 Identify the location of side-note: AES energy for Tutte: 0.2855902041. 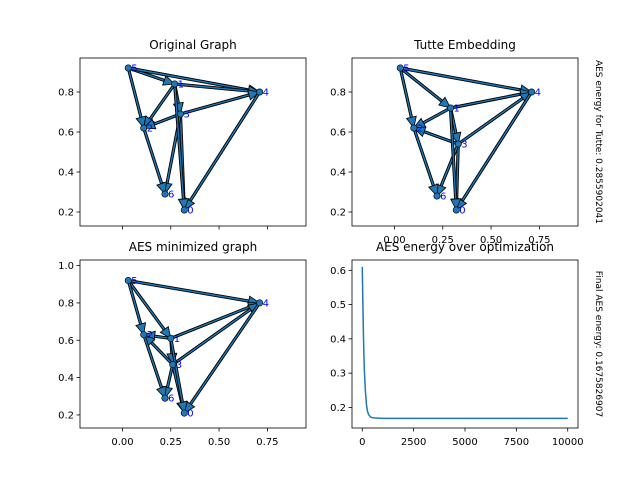
(598, 142).